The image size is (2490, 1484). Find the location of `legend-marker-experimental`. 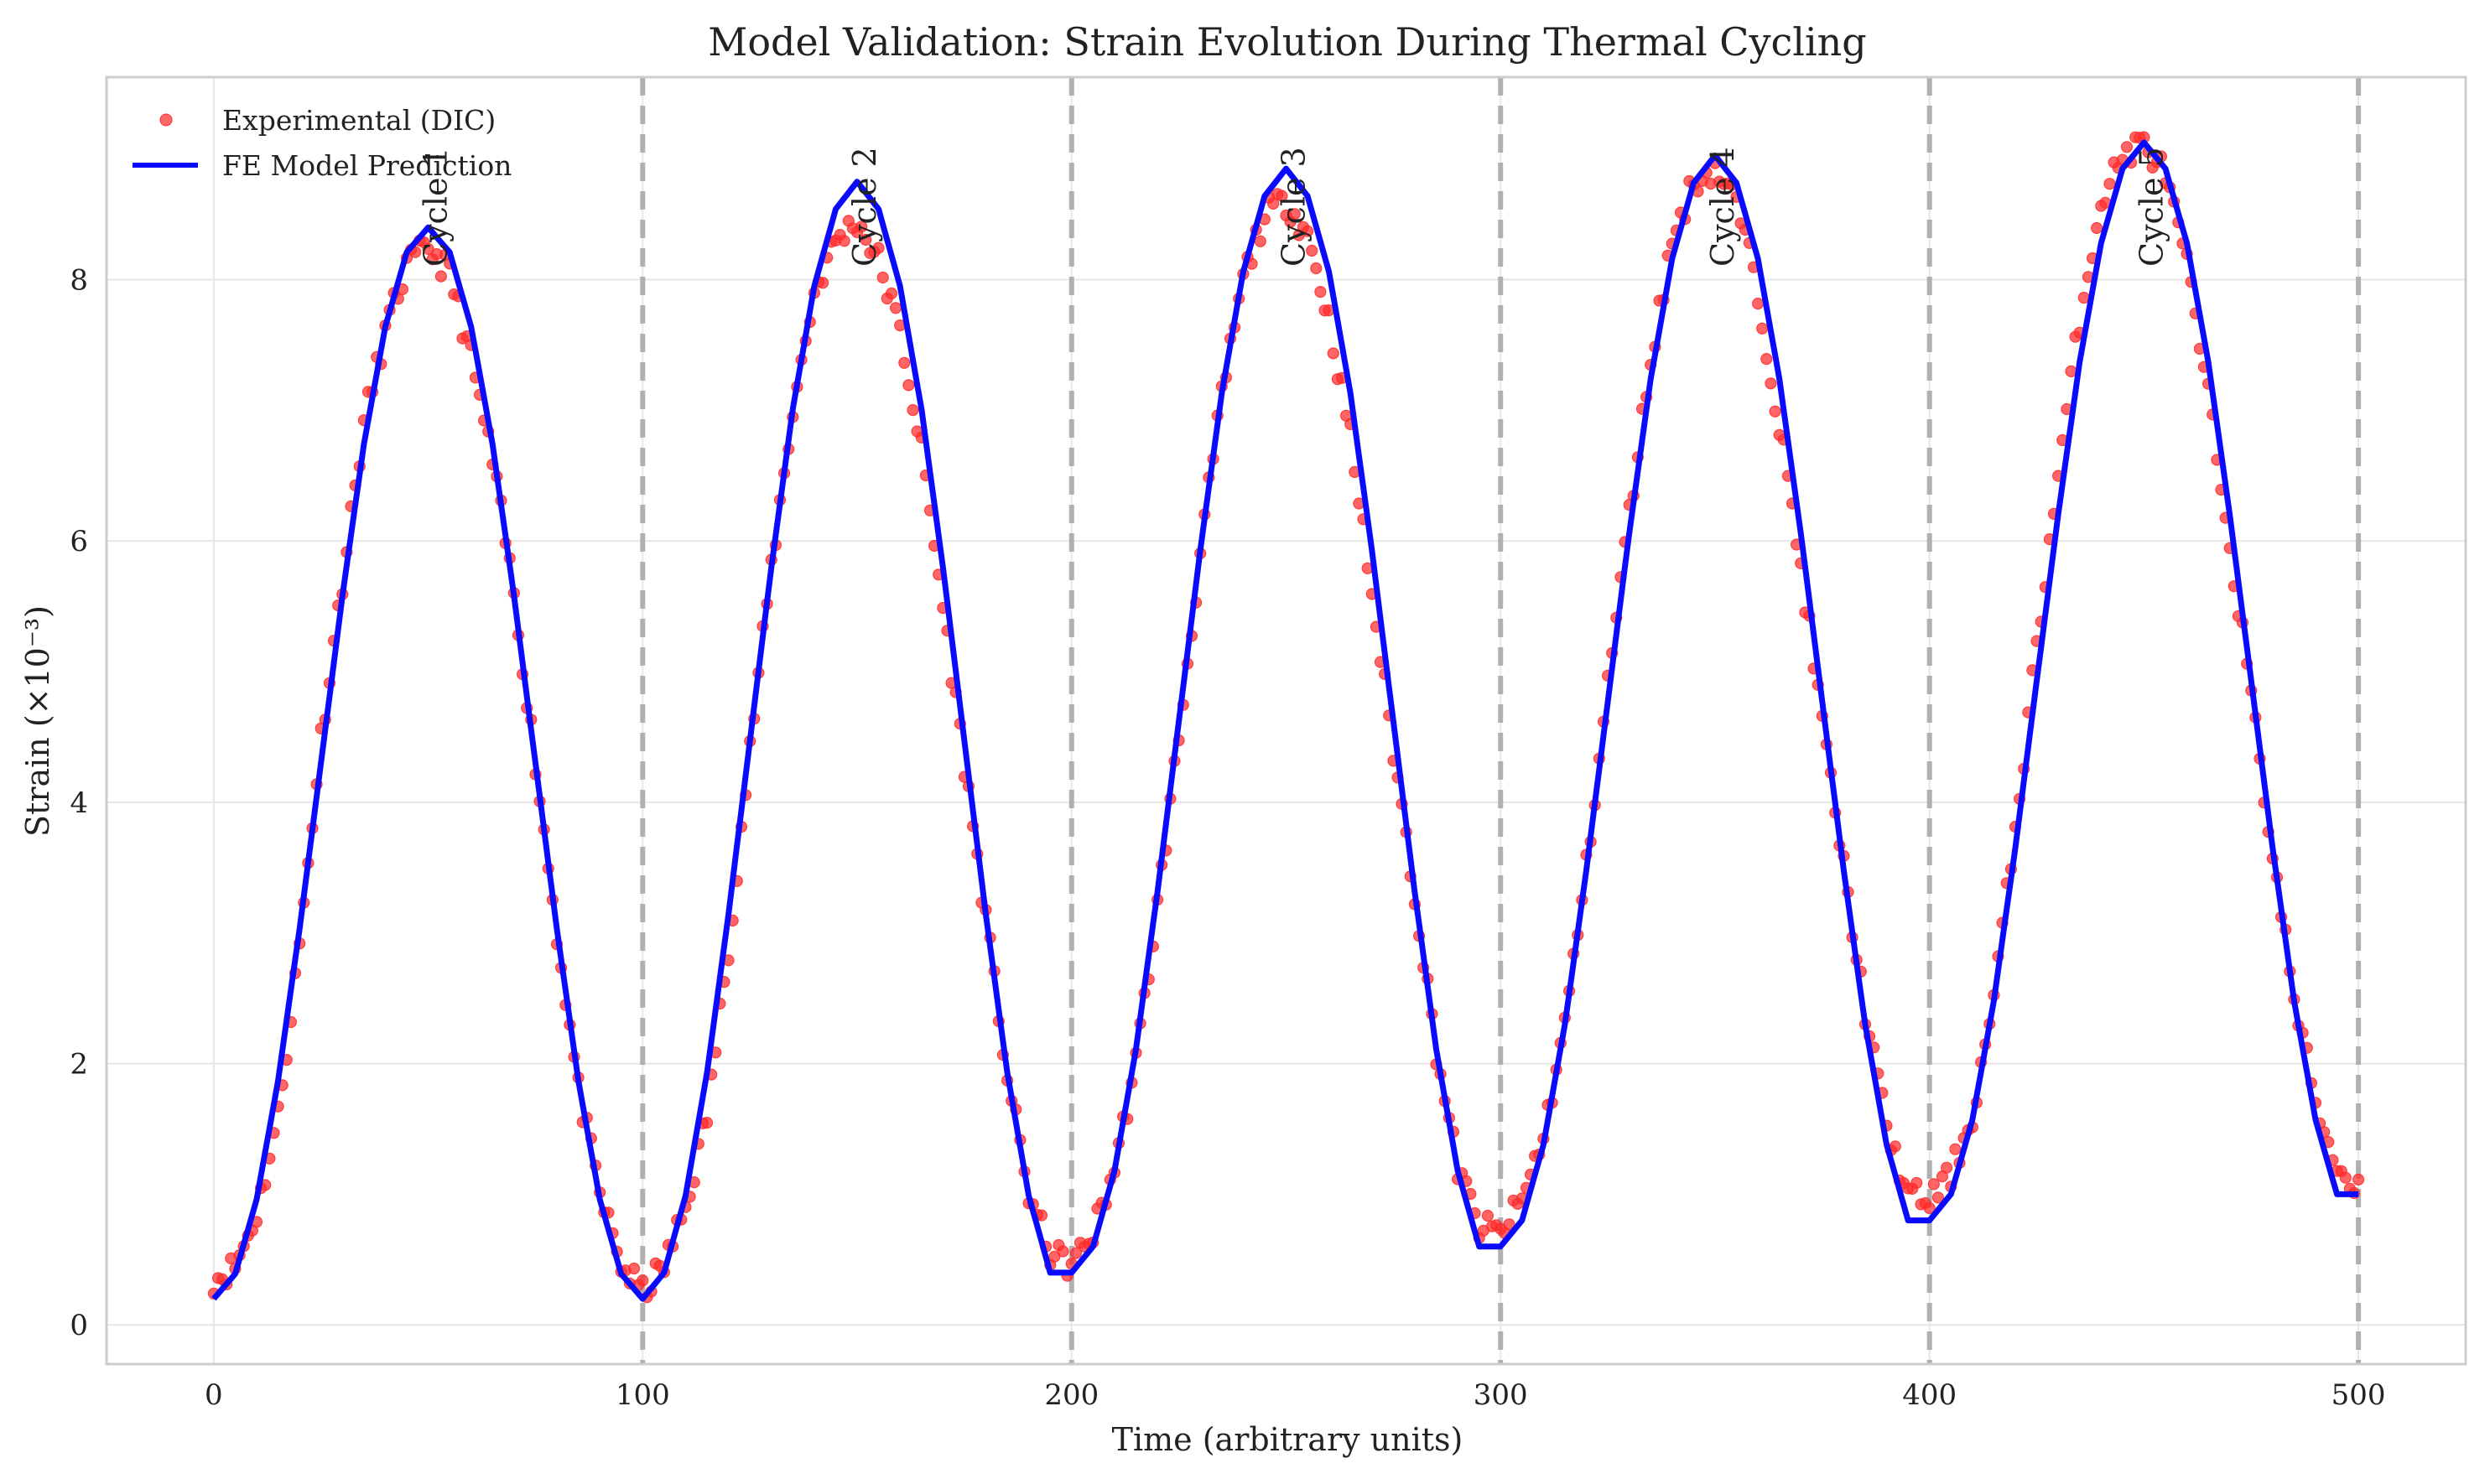

legend-marker-experimental is located at coordinates (166, 120).